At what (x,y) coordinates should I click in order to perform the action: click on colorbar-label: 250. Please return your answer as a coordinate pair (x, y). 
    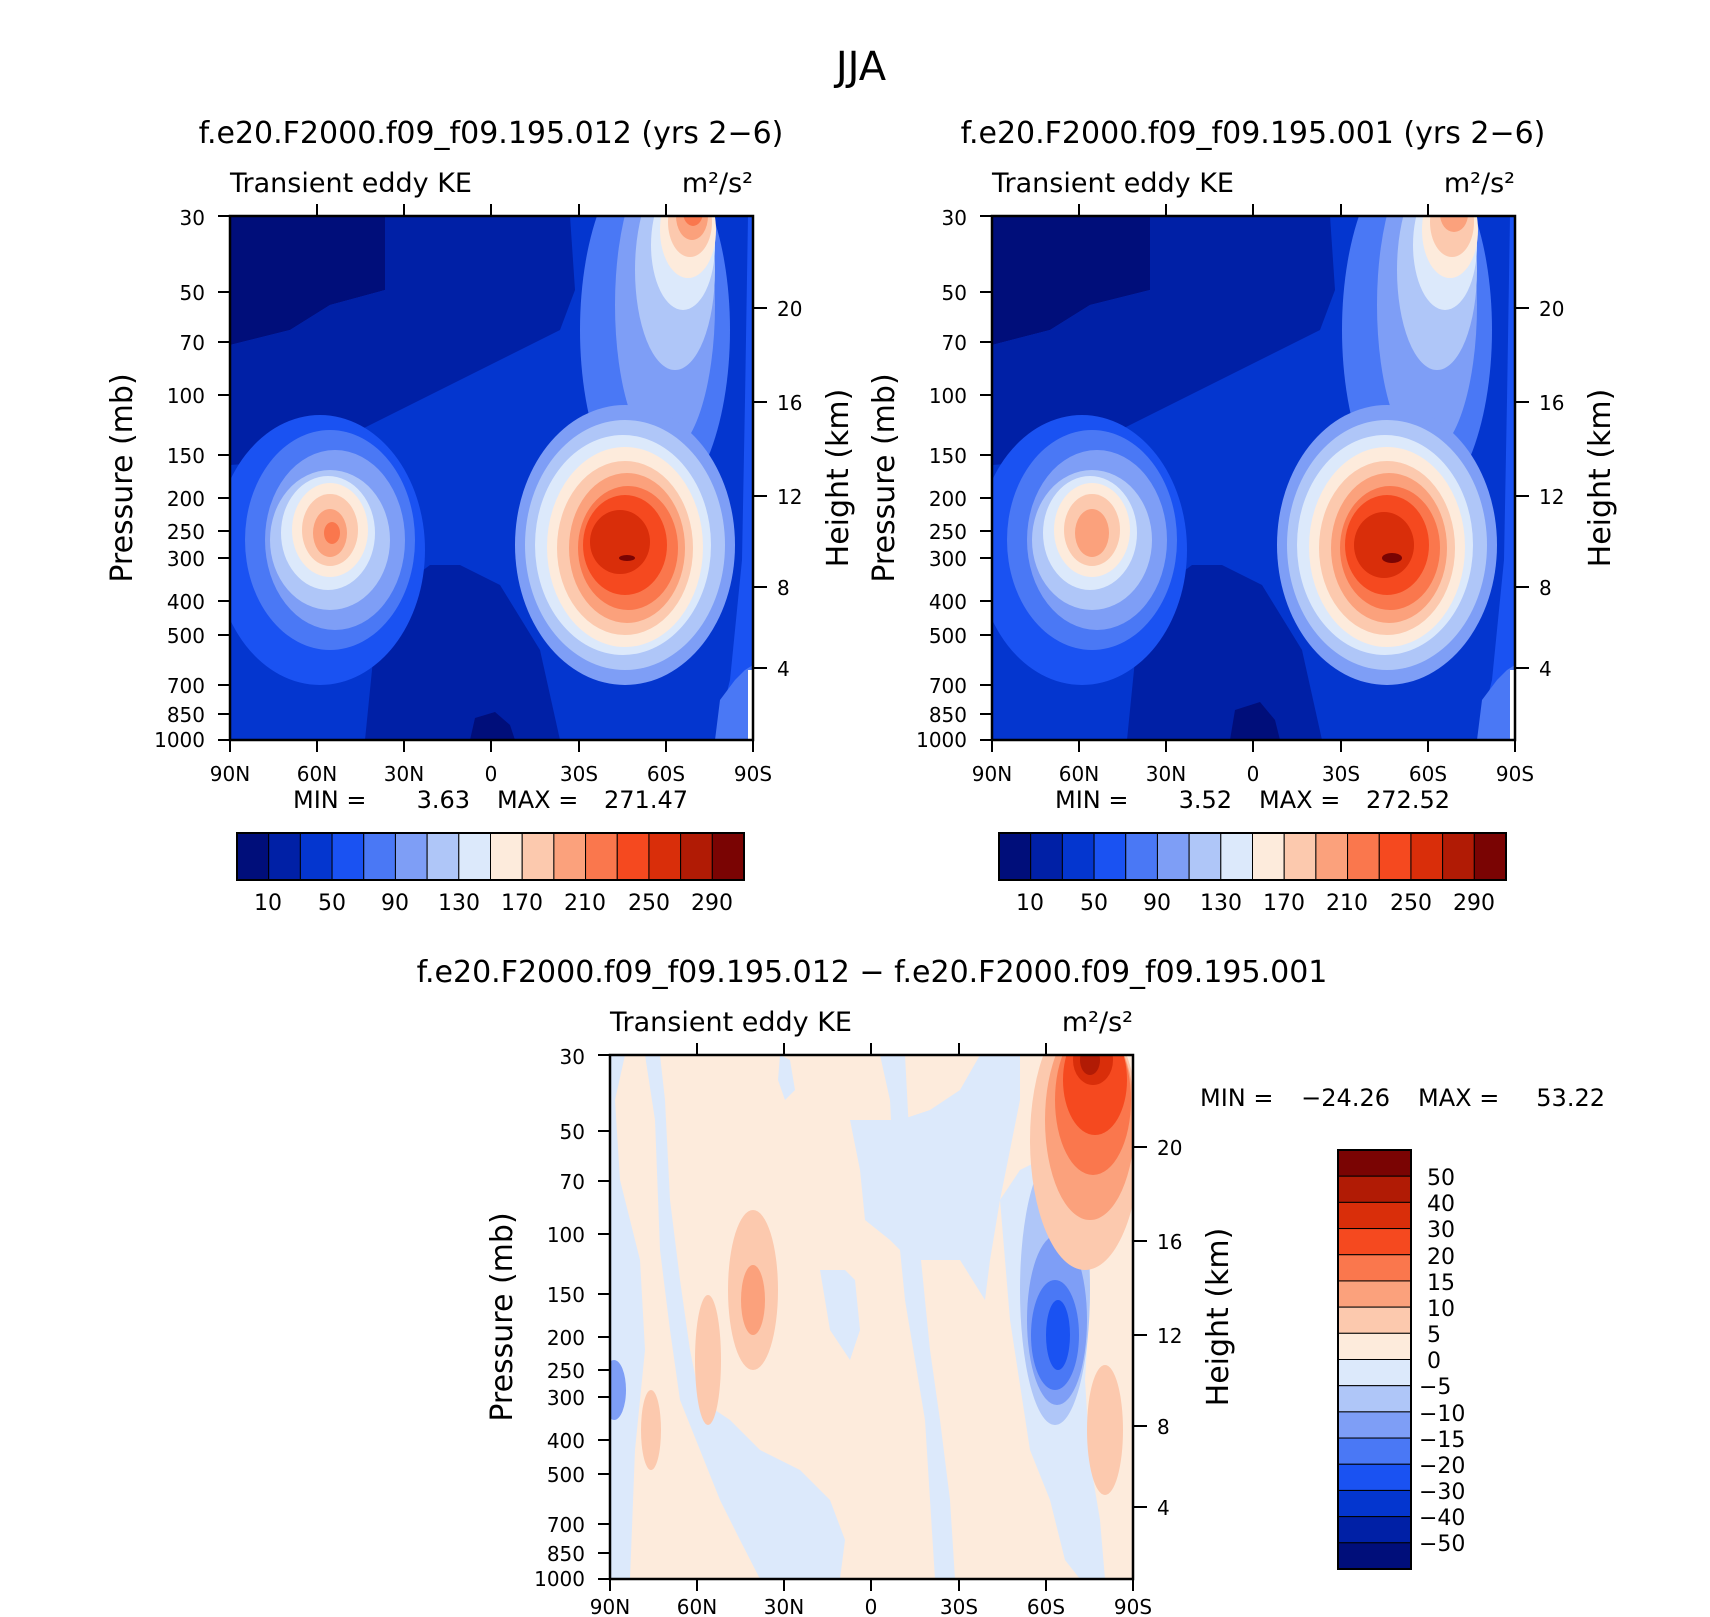
    Looking at the image, I should click on (1411, 903).